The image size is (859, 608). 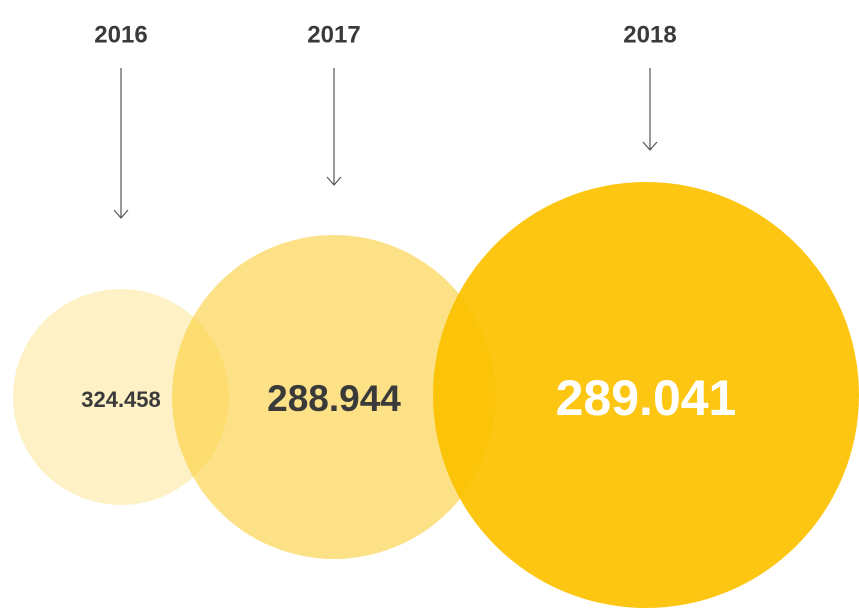 I want to click on circle-2016, so click(x=121, y=397).